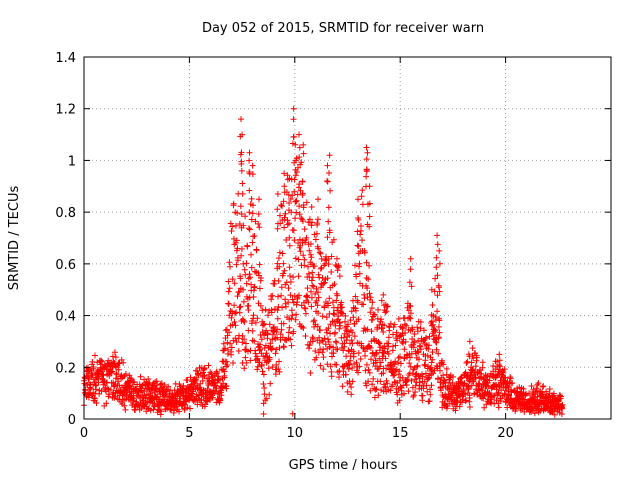  I want to click on y-tick-label: 0.6, so click(65, 265).